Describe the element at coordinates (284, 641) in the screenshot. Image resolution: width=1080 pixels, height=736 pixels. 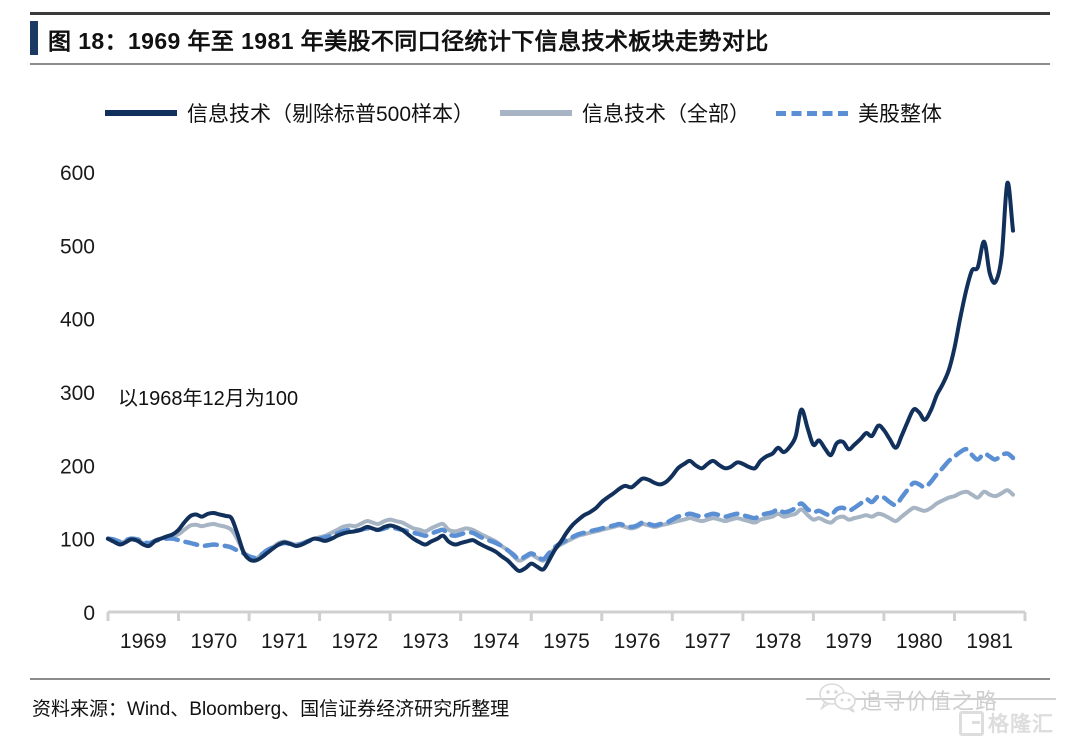
I see `x-tick-label: 1971` at that location.